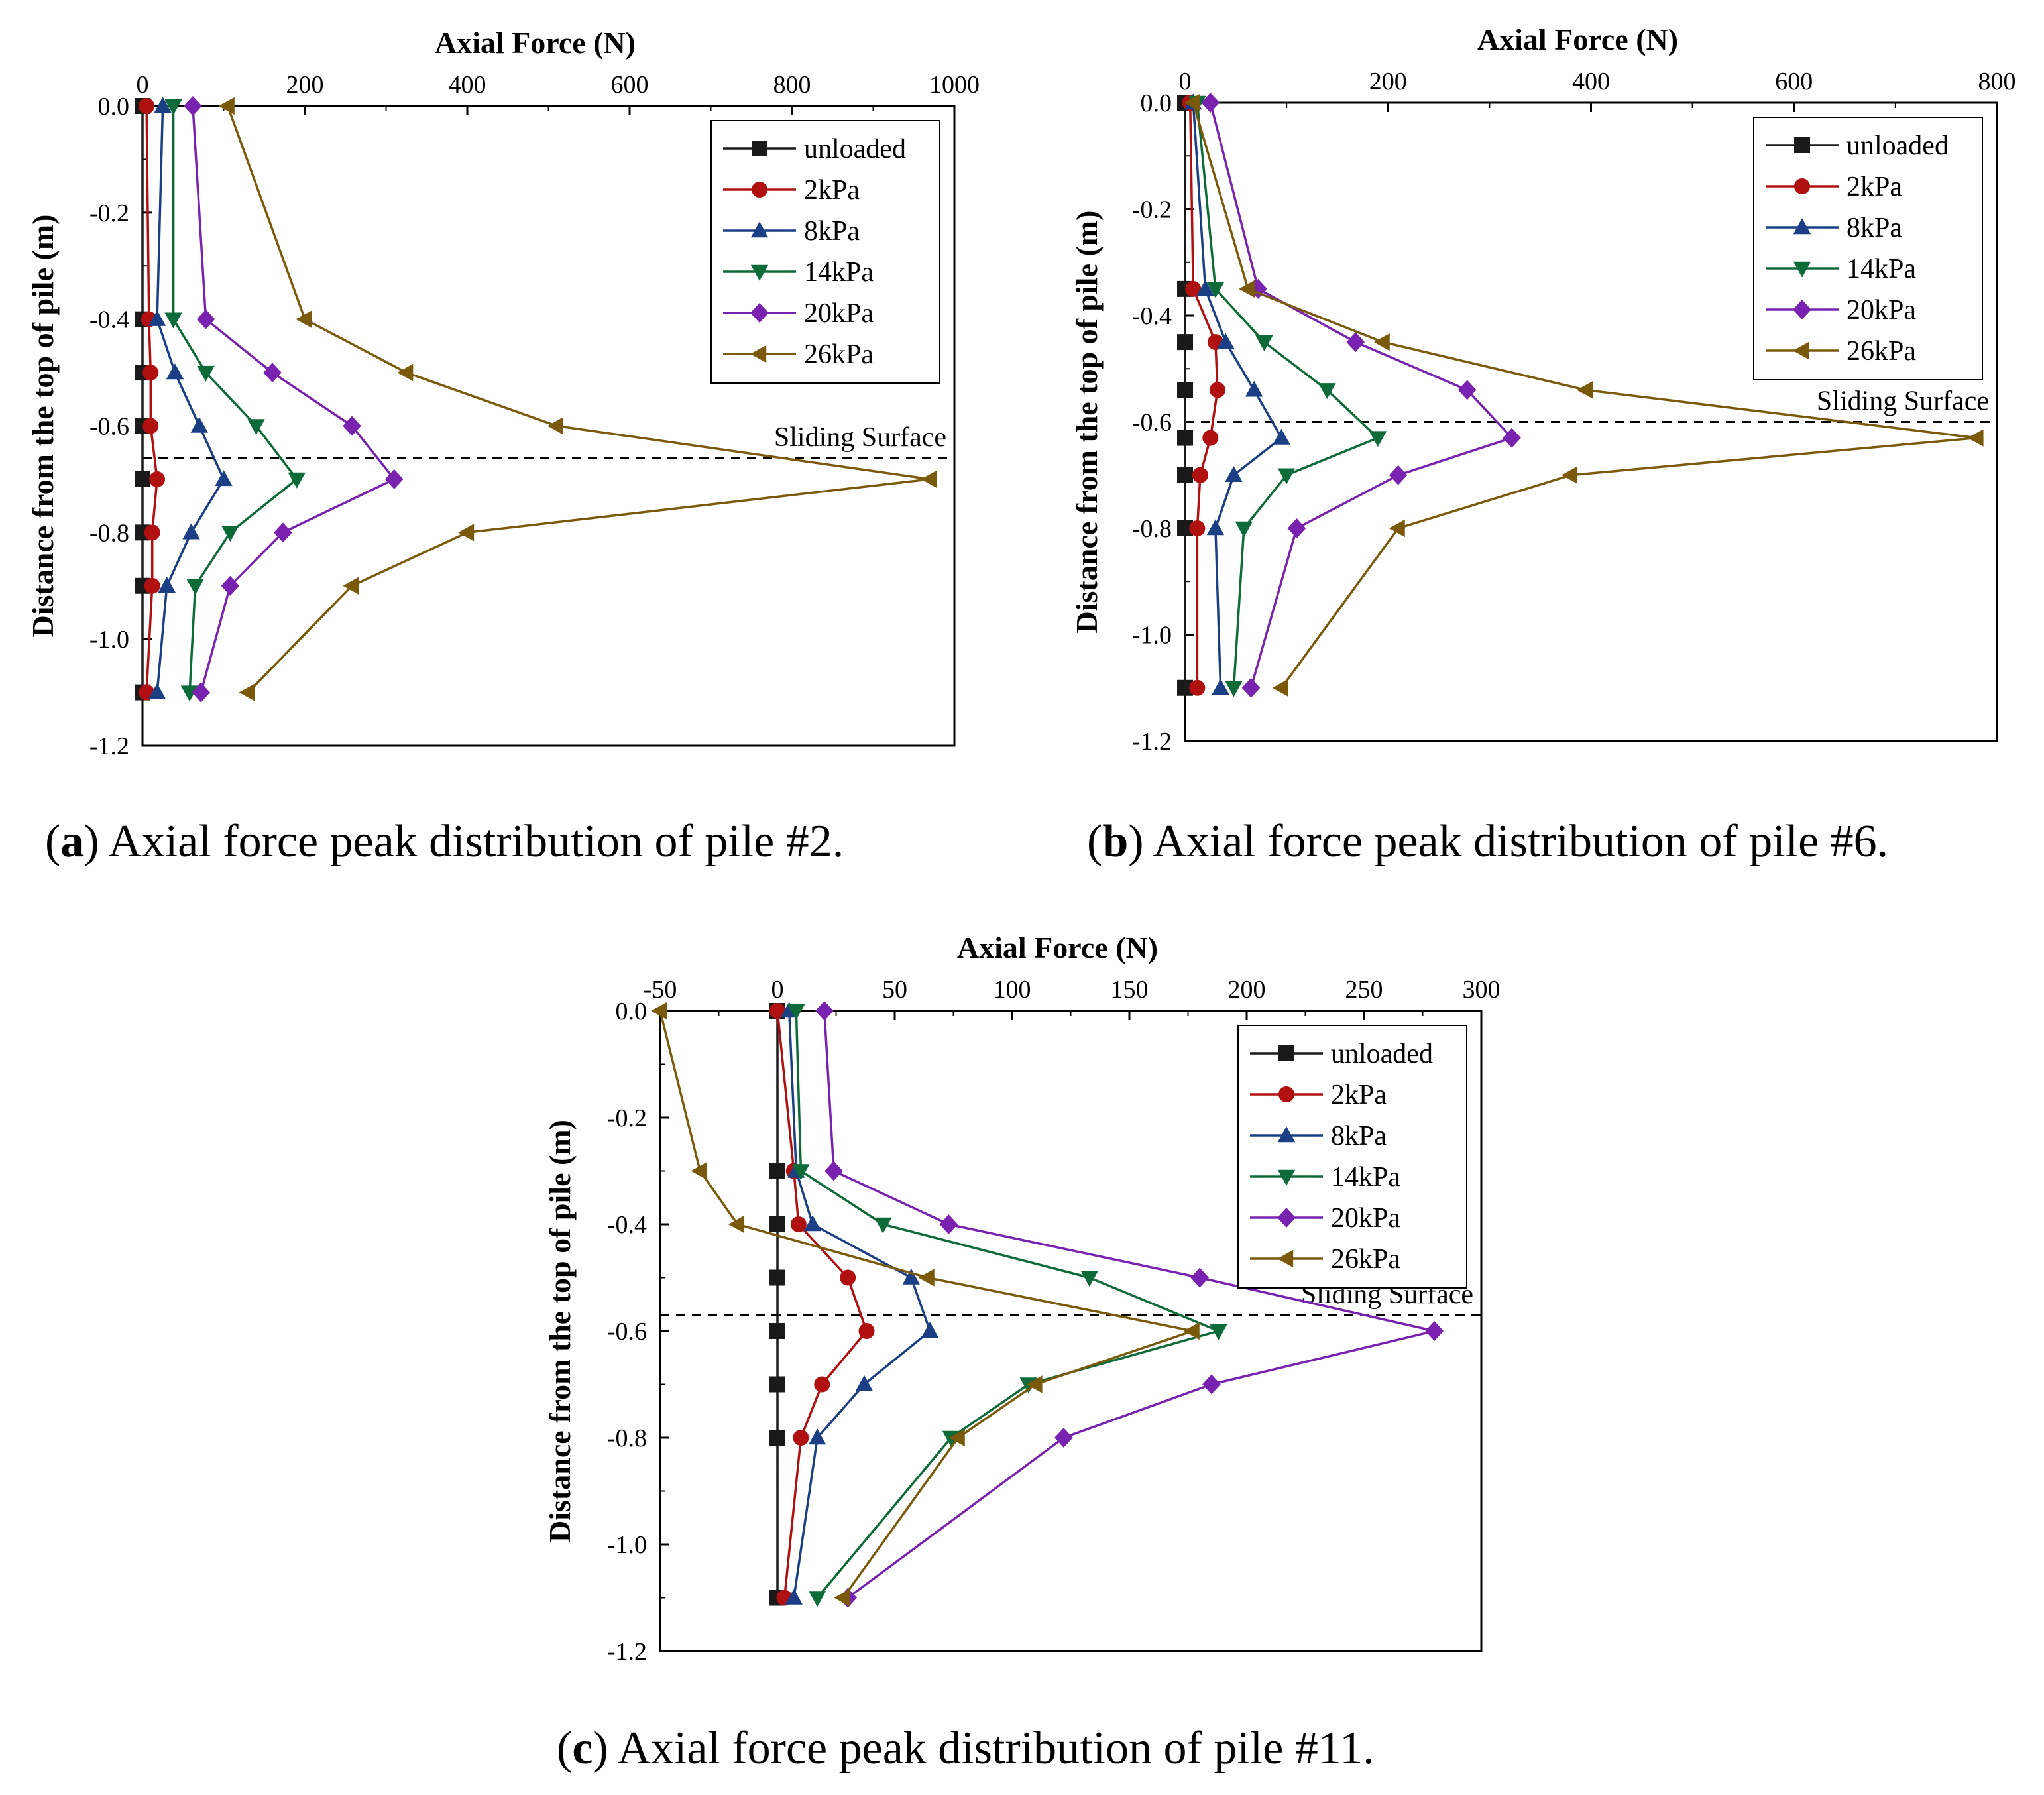  I want to click on chart-c-y-tick-label: -0.6, so click(627, 1332).